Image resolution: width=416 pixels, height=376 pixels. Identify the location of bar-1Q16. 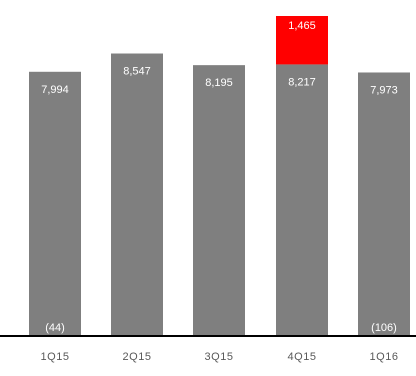
(384, 204).